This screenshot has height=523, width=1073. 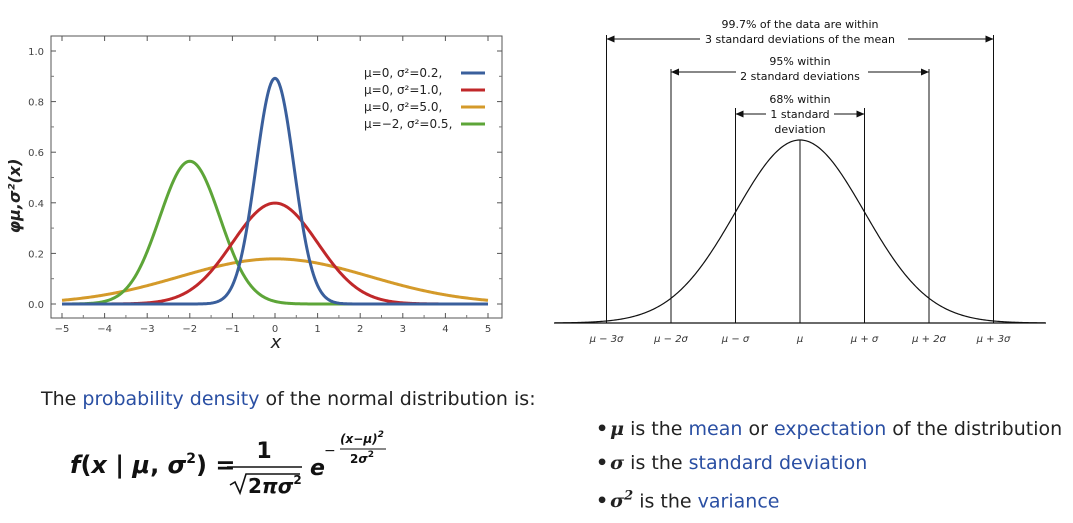 I want to click on sigma-tick-label: μ + σ, so click(x=864, y=339).